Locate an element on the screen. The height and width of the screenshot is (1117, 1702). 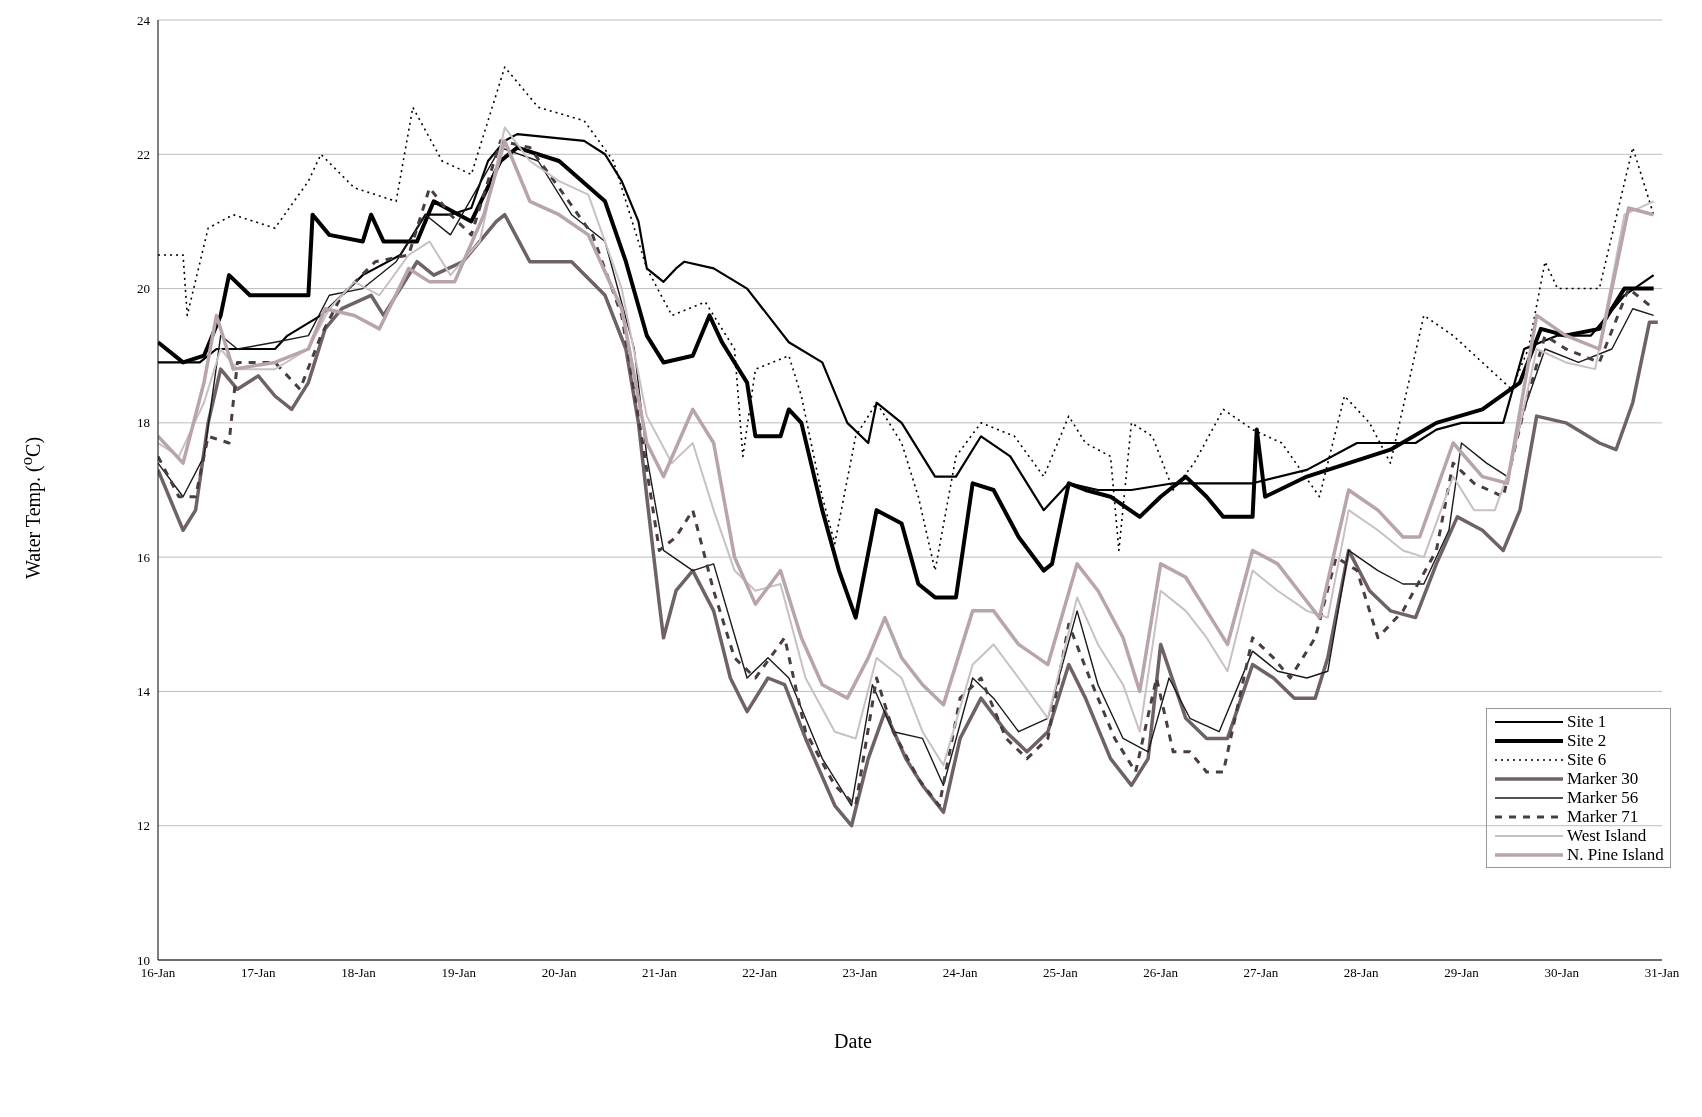
y-tick-label: 18 is located at coordinates (143, 423).